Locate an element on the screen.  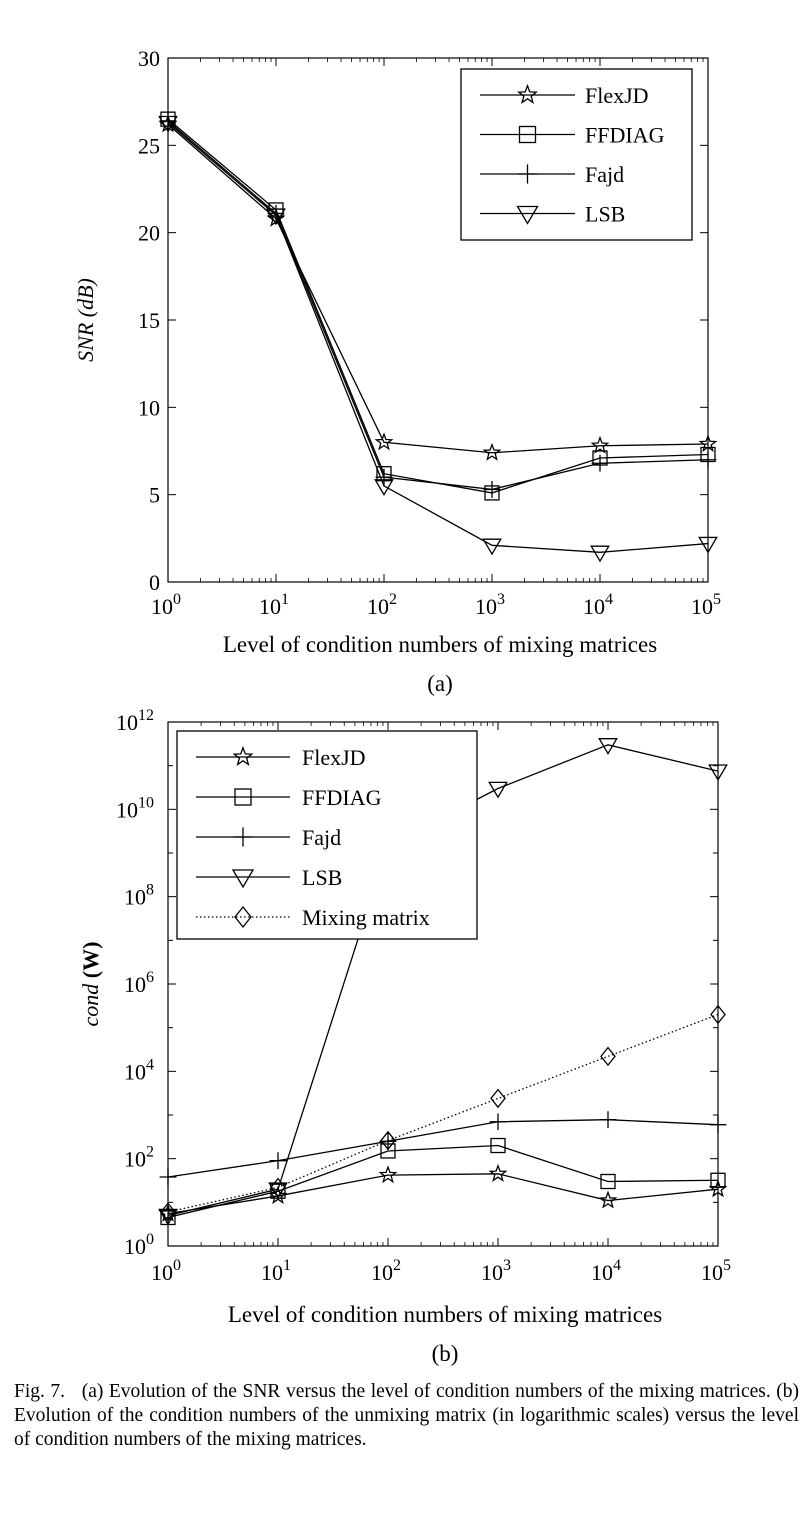
panel-label: (b) is located at coordinates (445, 1353).